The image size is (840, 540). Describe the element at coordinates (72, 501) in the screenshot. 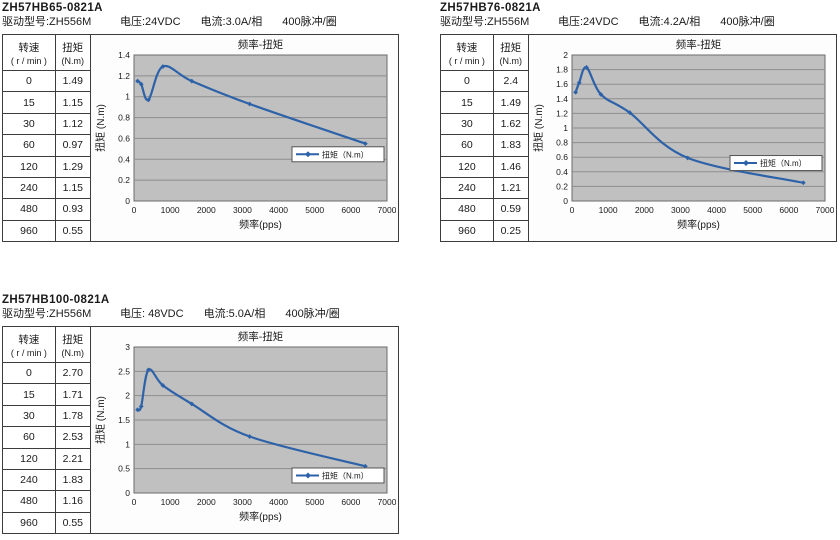

I see `torque-value: 1.16` at that location.